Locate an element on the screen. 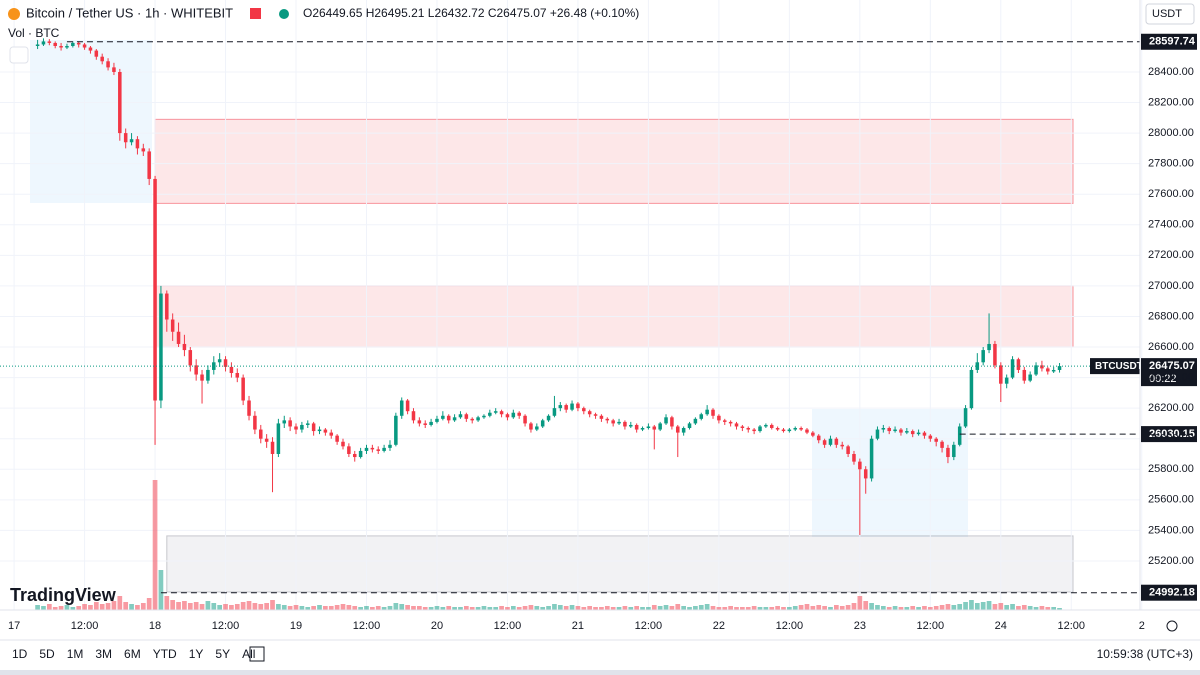 Image resolution: width=1200 pixels, height=675 pixels. range-button: 1M is located at coordinates (75, 654).